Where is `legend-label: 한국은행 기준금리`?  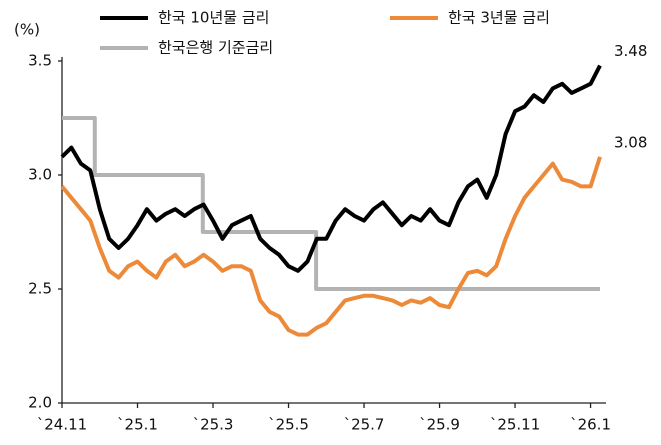 legend-label: 한국은행 기준금리 is located at coordinates (215, 48).